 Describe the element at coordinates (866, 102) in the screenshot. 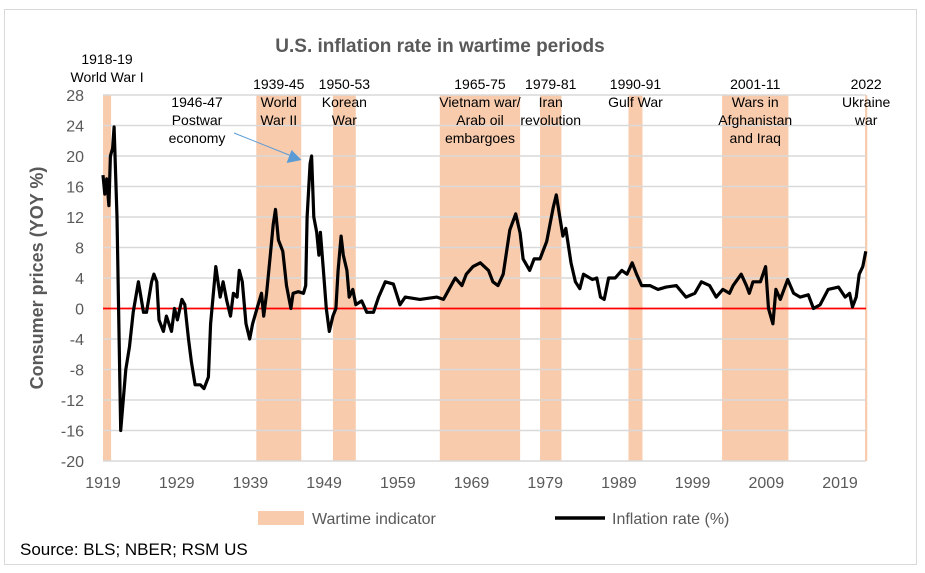

I see `band-label: Ukraine` at that location.